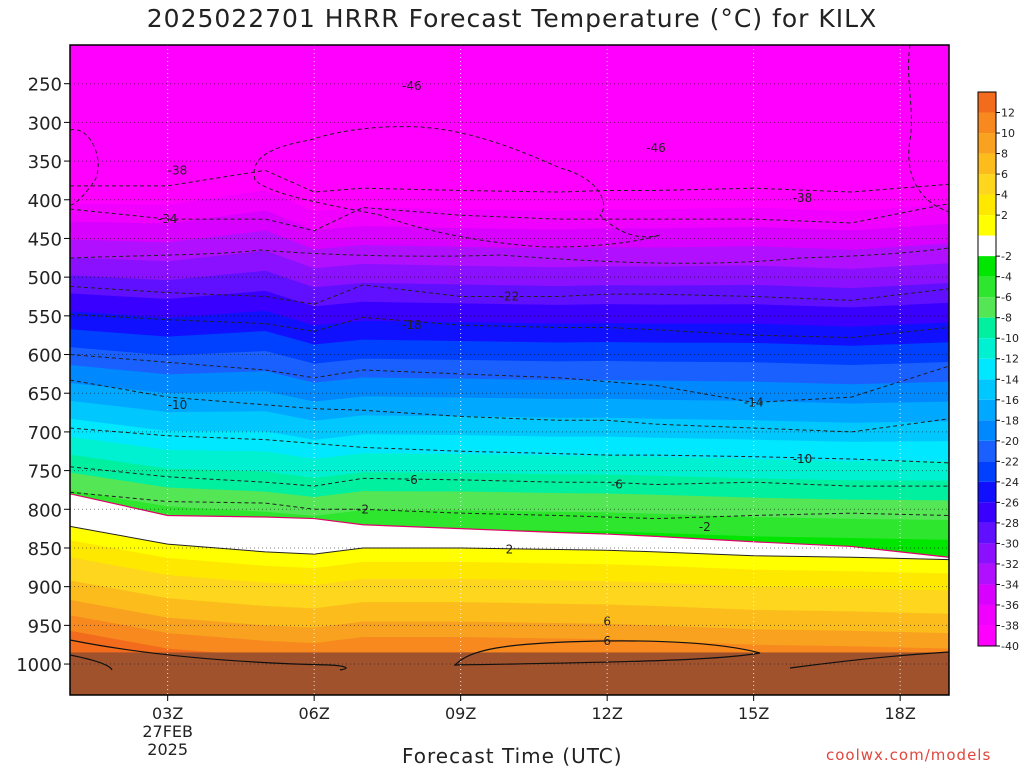 The image size is (1024, 768). I want to click on isotherm-plus6, so click(607, 653).